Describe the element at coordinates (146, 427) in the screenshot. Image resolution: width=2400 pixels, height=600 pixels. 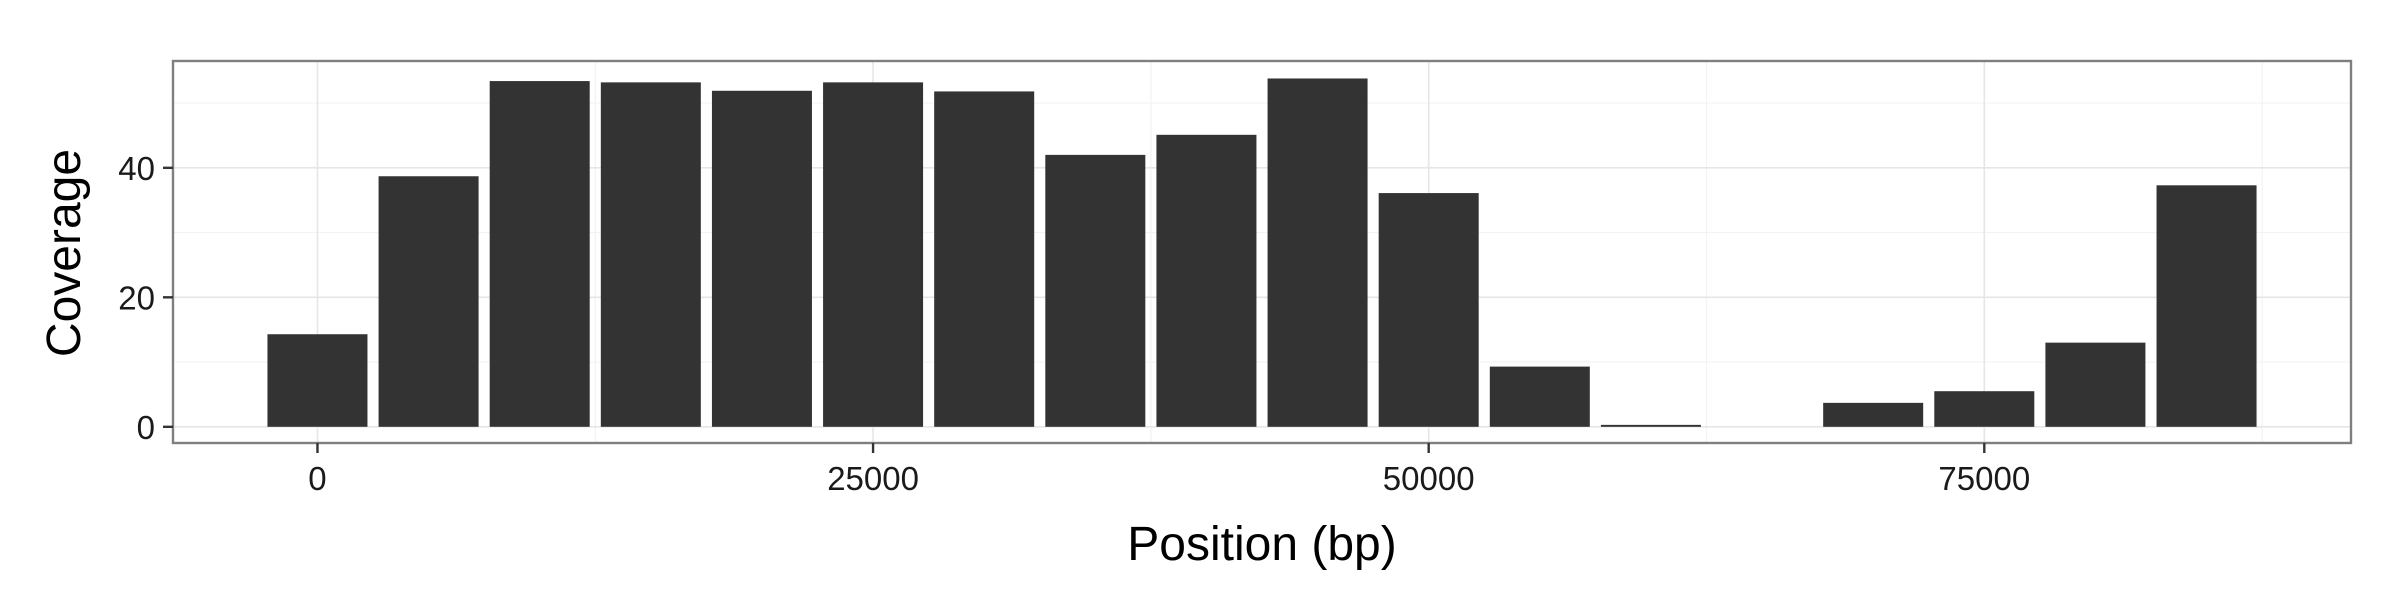
I see `y-tick-label: 0` at that location.